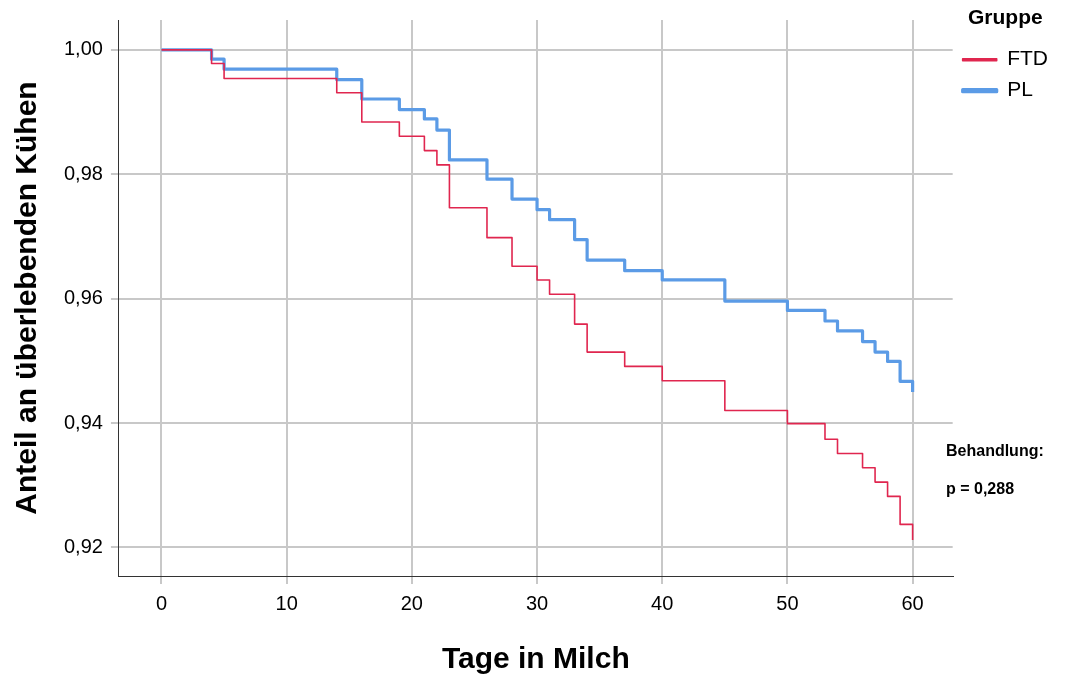 This screenshot has height=686, width=1078. Describe the element at coordinates (662, 602) in the screenshot. I see `x-tick-label: 40` at that location.